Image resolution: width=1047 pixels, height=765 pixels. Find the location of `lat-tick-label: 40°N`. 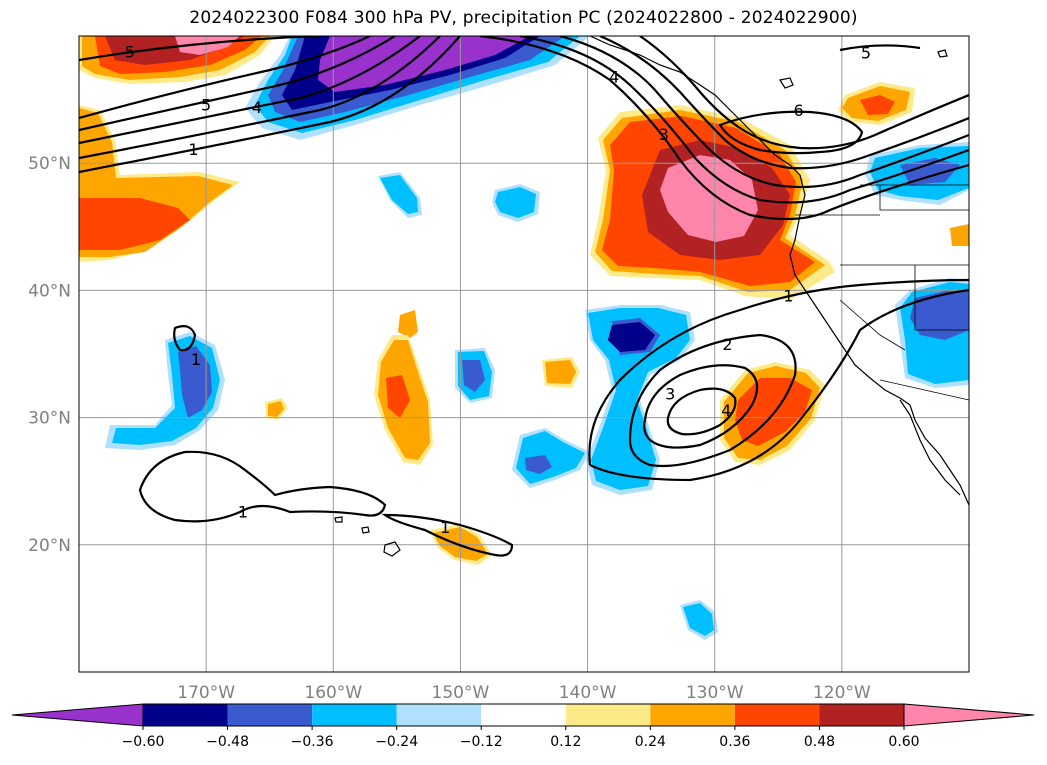

lat-tick-label: 40°N is located at coordinates (49, 291).